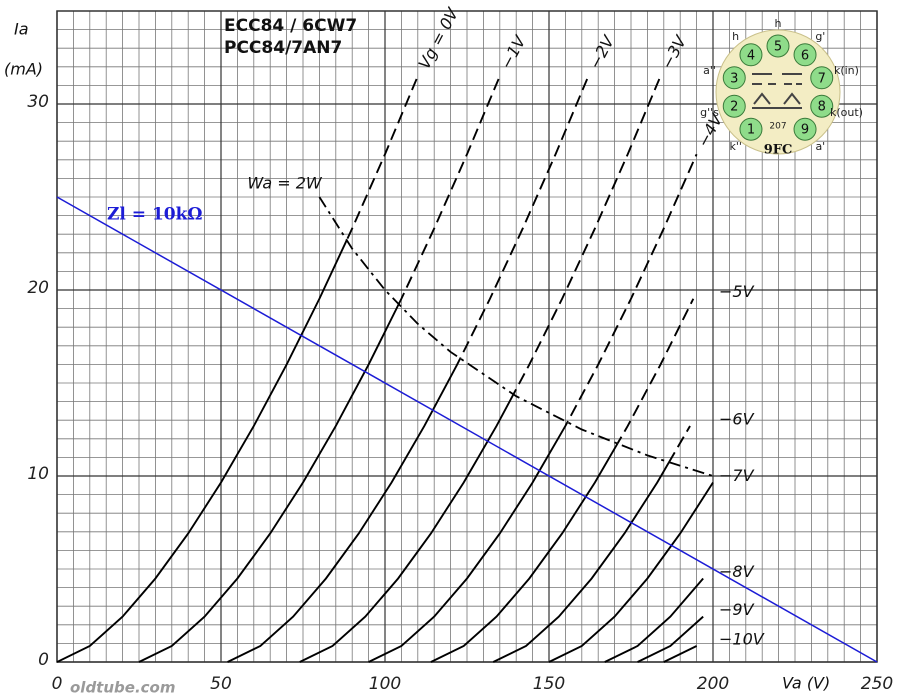 Image resolution: width=900 pixels, height=700 pixels. I want to click on pin-label: k(in), so click(846, 70).